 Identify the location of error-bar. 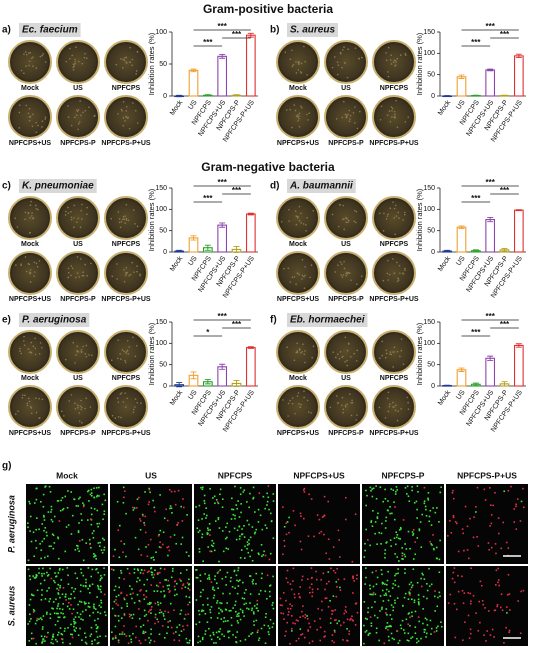
(475, 95).